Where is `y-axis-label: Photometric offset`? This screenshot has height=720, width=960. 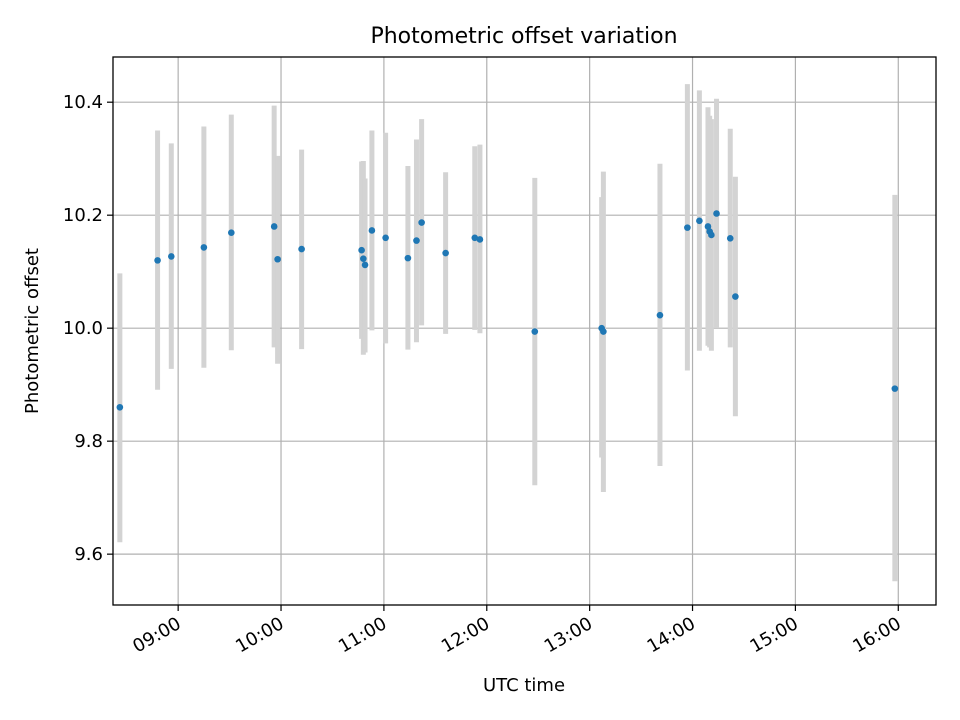 y-axis-label: Photometric offset is located at coordinates (32, 331).